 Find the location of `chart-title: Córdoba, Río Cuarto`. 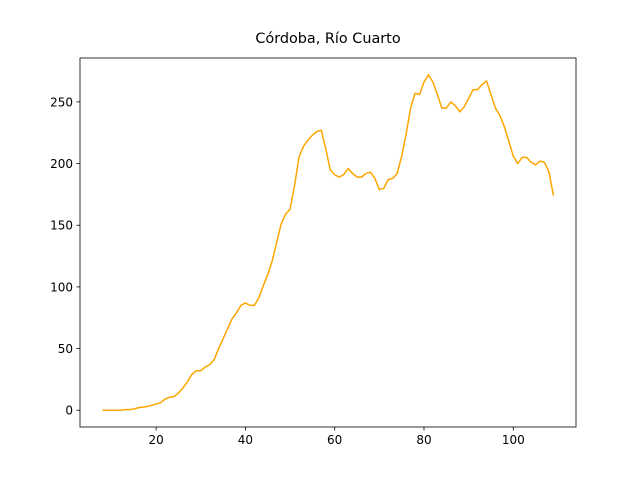

chart-title: Córdoba, Río Cuarto is located at coordinates (327, 39).